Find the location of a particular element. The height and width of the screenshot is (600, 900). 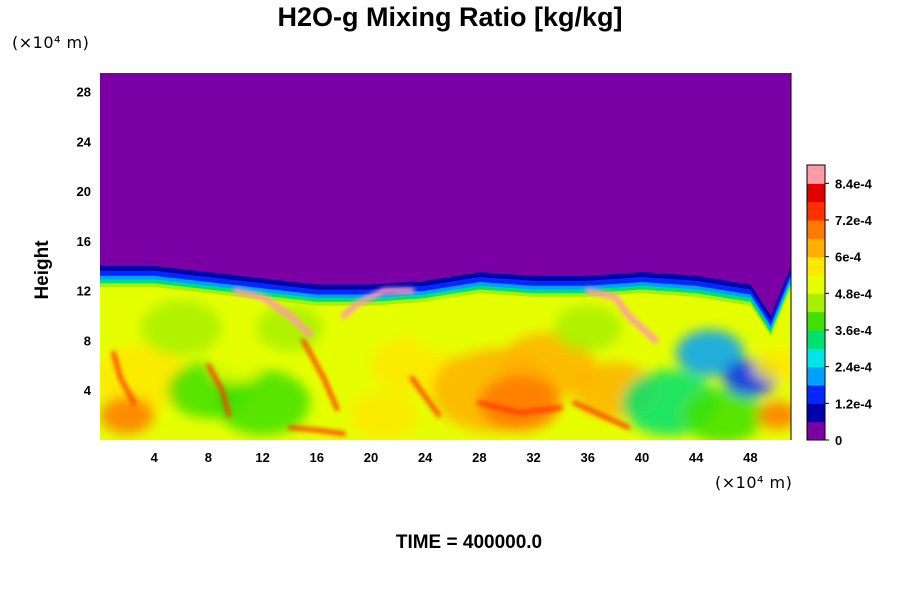

y-tick-label: 12 is located at coordinates (84, 291).